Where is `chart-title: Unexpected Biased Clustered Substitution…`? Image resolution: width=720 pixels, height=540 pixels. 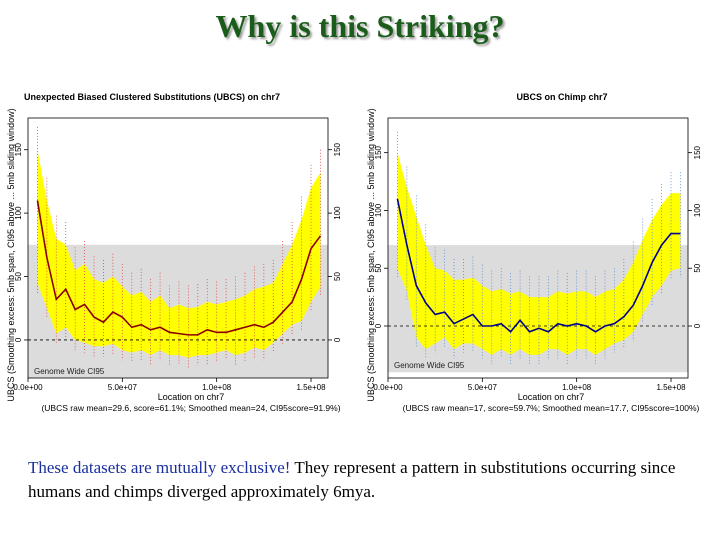 chart-title: Unexpected Biased Clustered Substitution… is located at coordinates (152, 97).